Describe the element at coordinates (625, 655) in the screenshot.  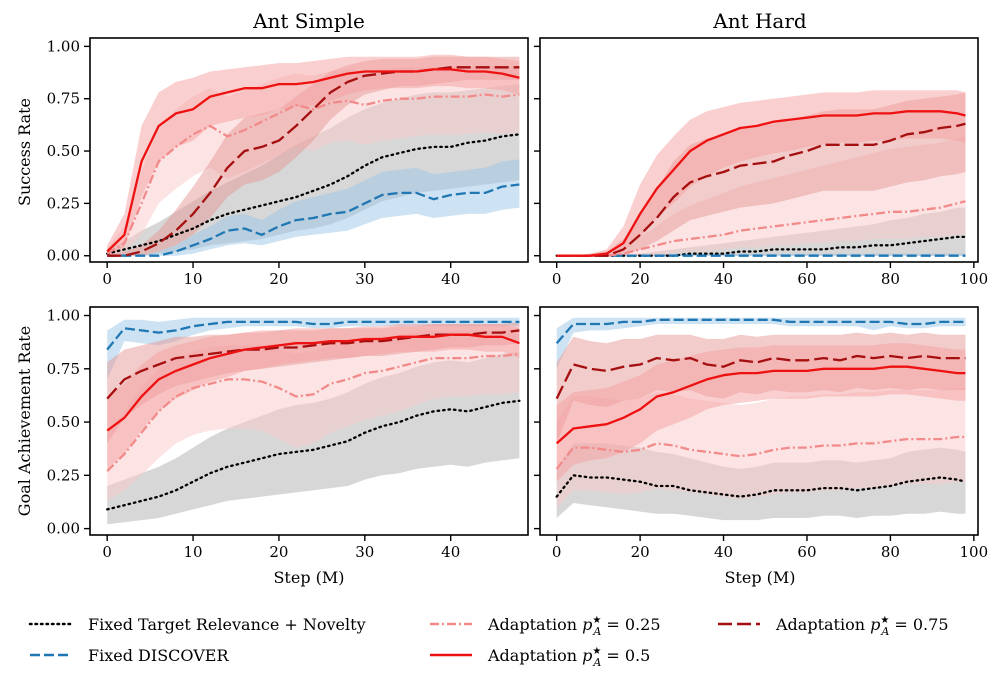
I see `legend-math-eq: = 0.5` at that location.